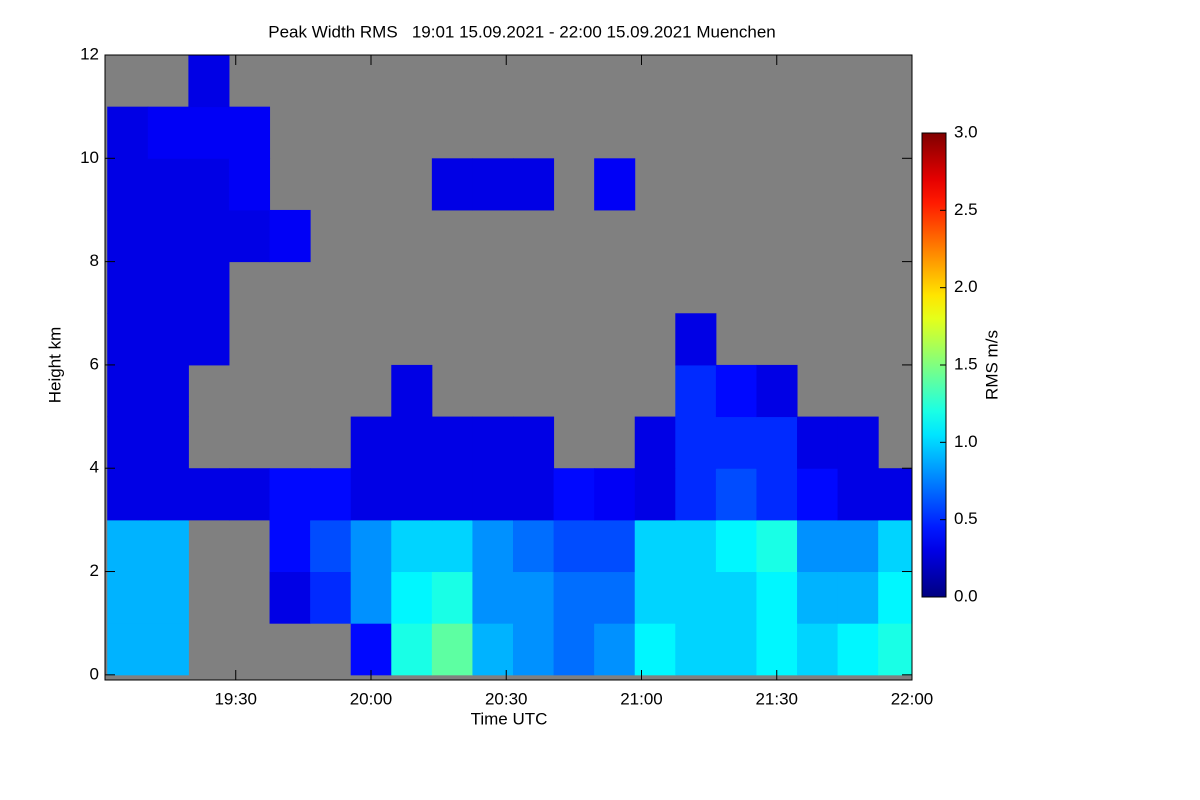  What do you see at coordinates (966, 286) in the screenshot?
I see `colorbar-tick-label: 2.0` at bounding box center [966, 286].